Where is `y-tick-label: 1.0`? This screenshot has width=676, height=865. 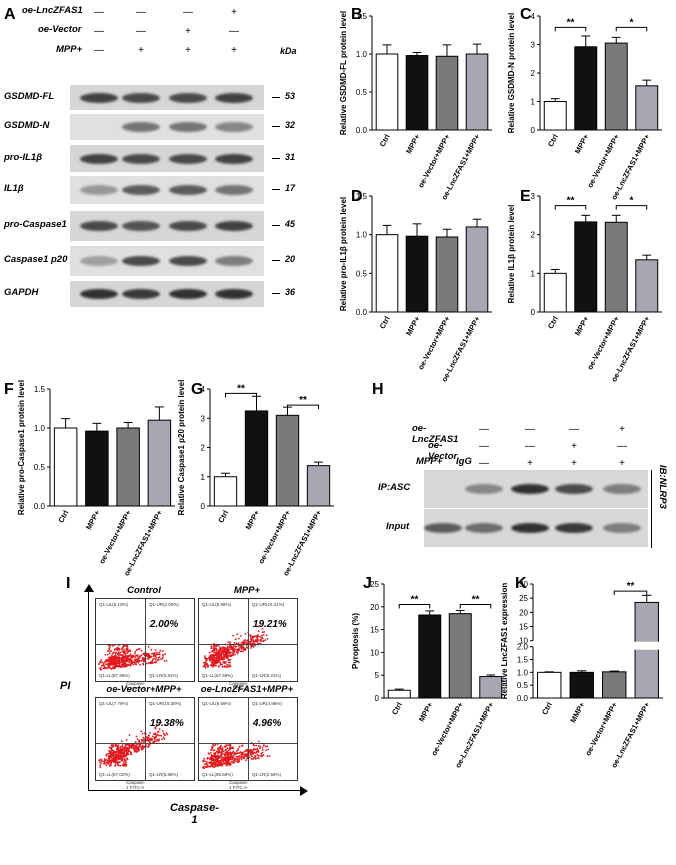
y-tick-label: 1.0 is located at coordinates (523, 672).